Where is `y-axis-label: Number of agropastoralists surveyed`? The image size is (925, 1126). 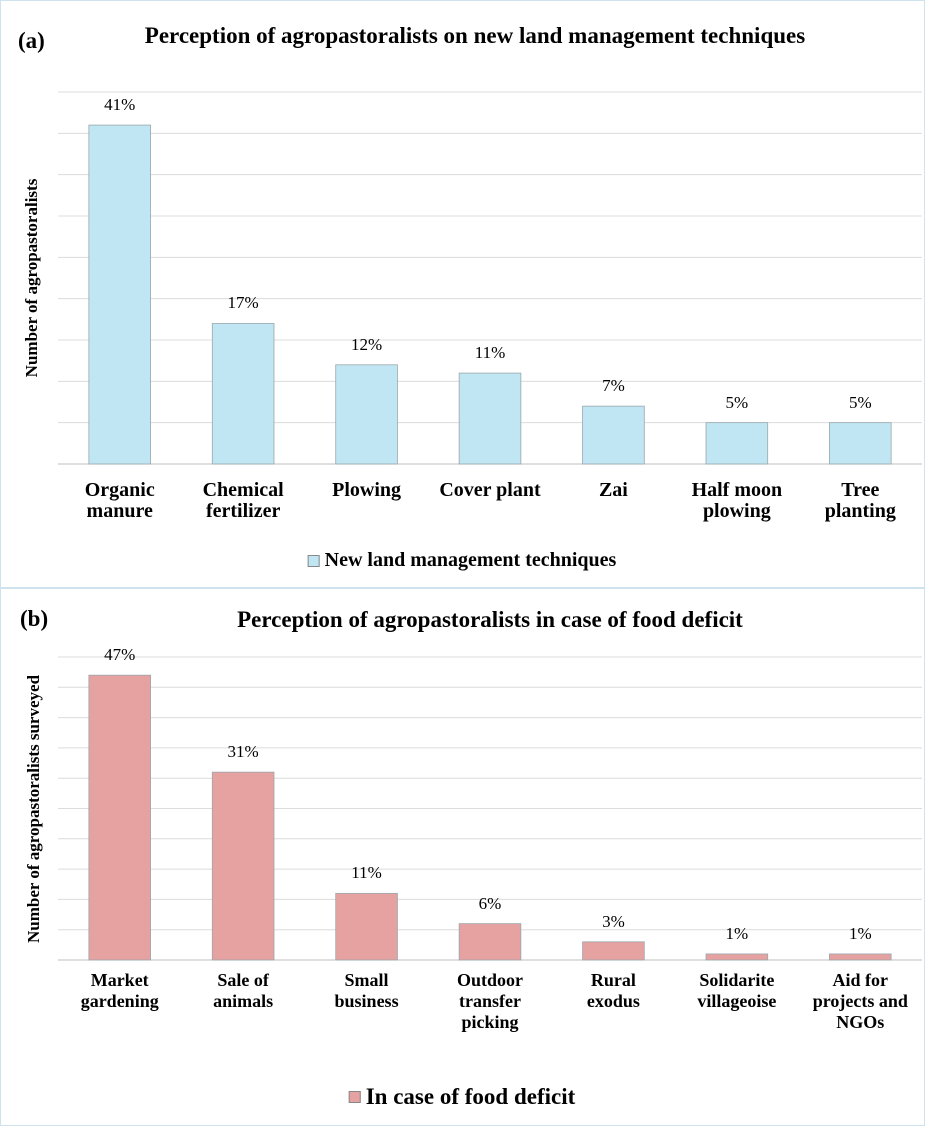 y-axis-label: Number of agropastoralists surveyed is located at coordinates (33, 808).